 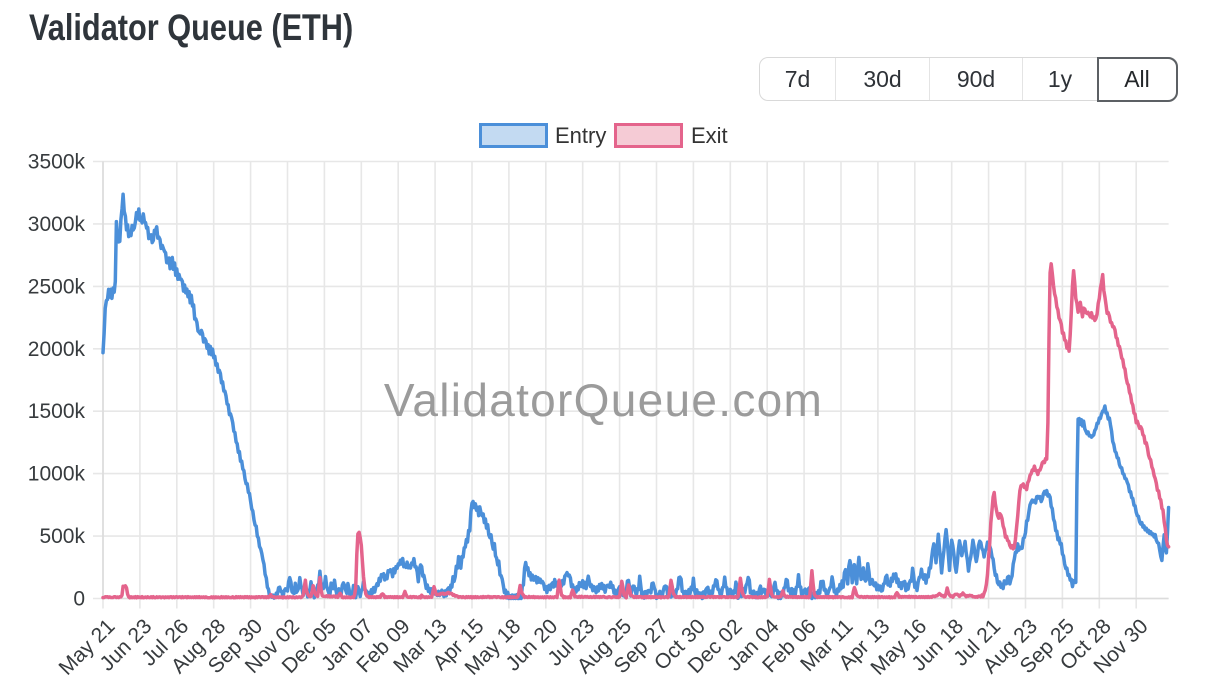 What do you see at coordinates (62, 536) in the screenshot?
I see `svg-text: 500k` at bounding box center [62, 536].